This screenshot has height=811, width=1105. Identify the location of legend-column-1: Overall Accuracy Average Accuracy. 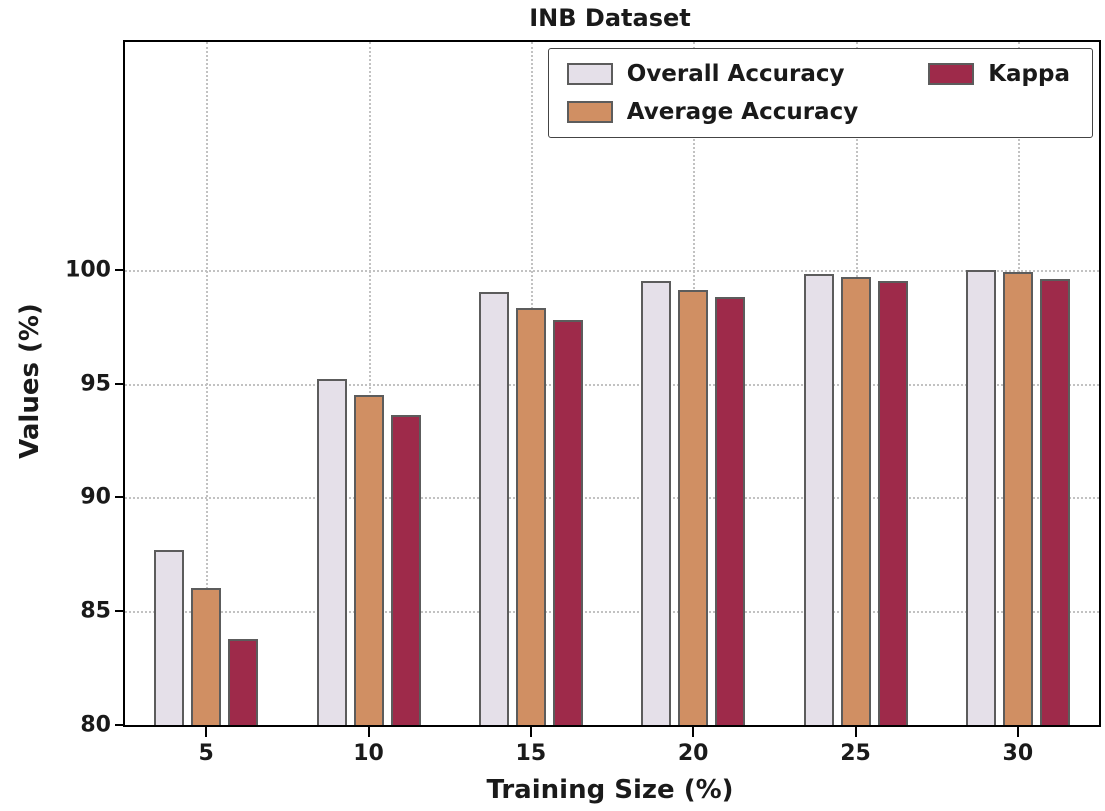
(712, 93).